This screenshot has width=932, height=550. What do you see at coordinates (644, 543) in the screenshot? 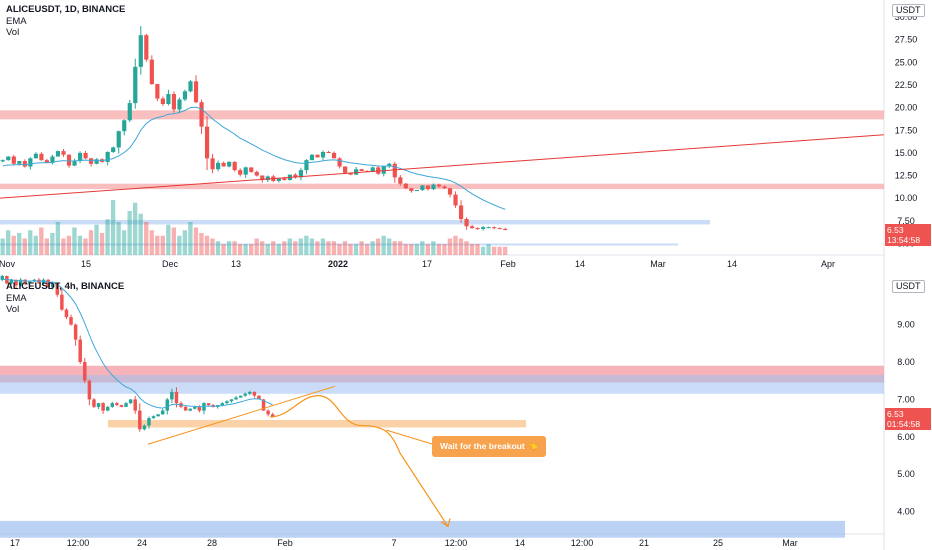
I see `time-tick-label: 21` at bounding box center [644, 543].